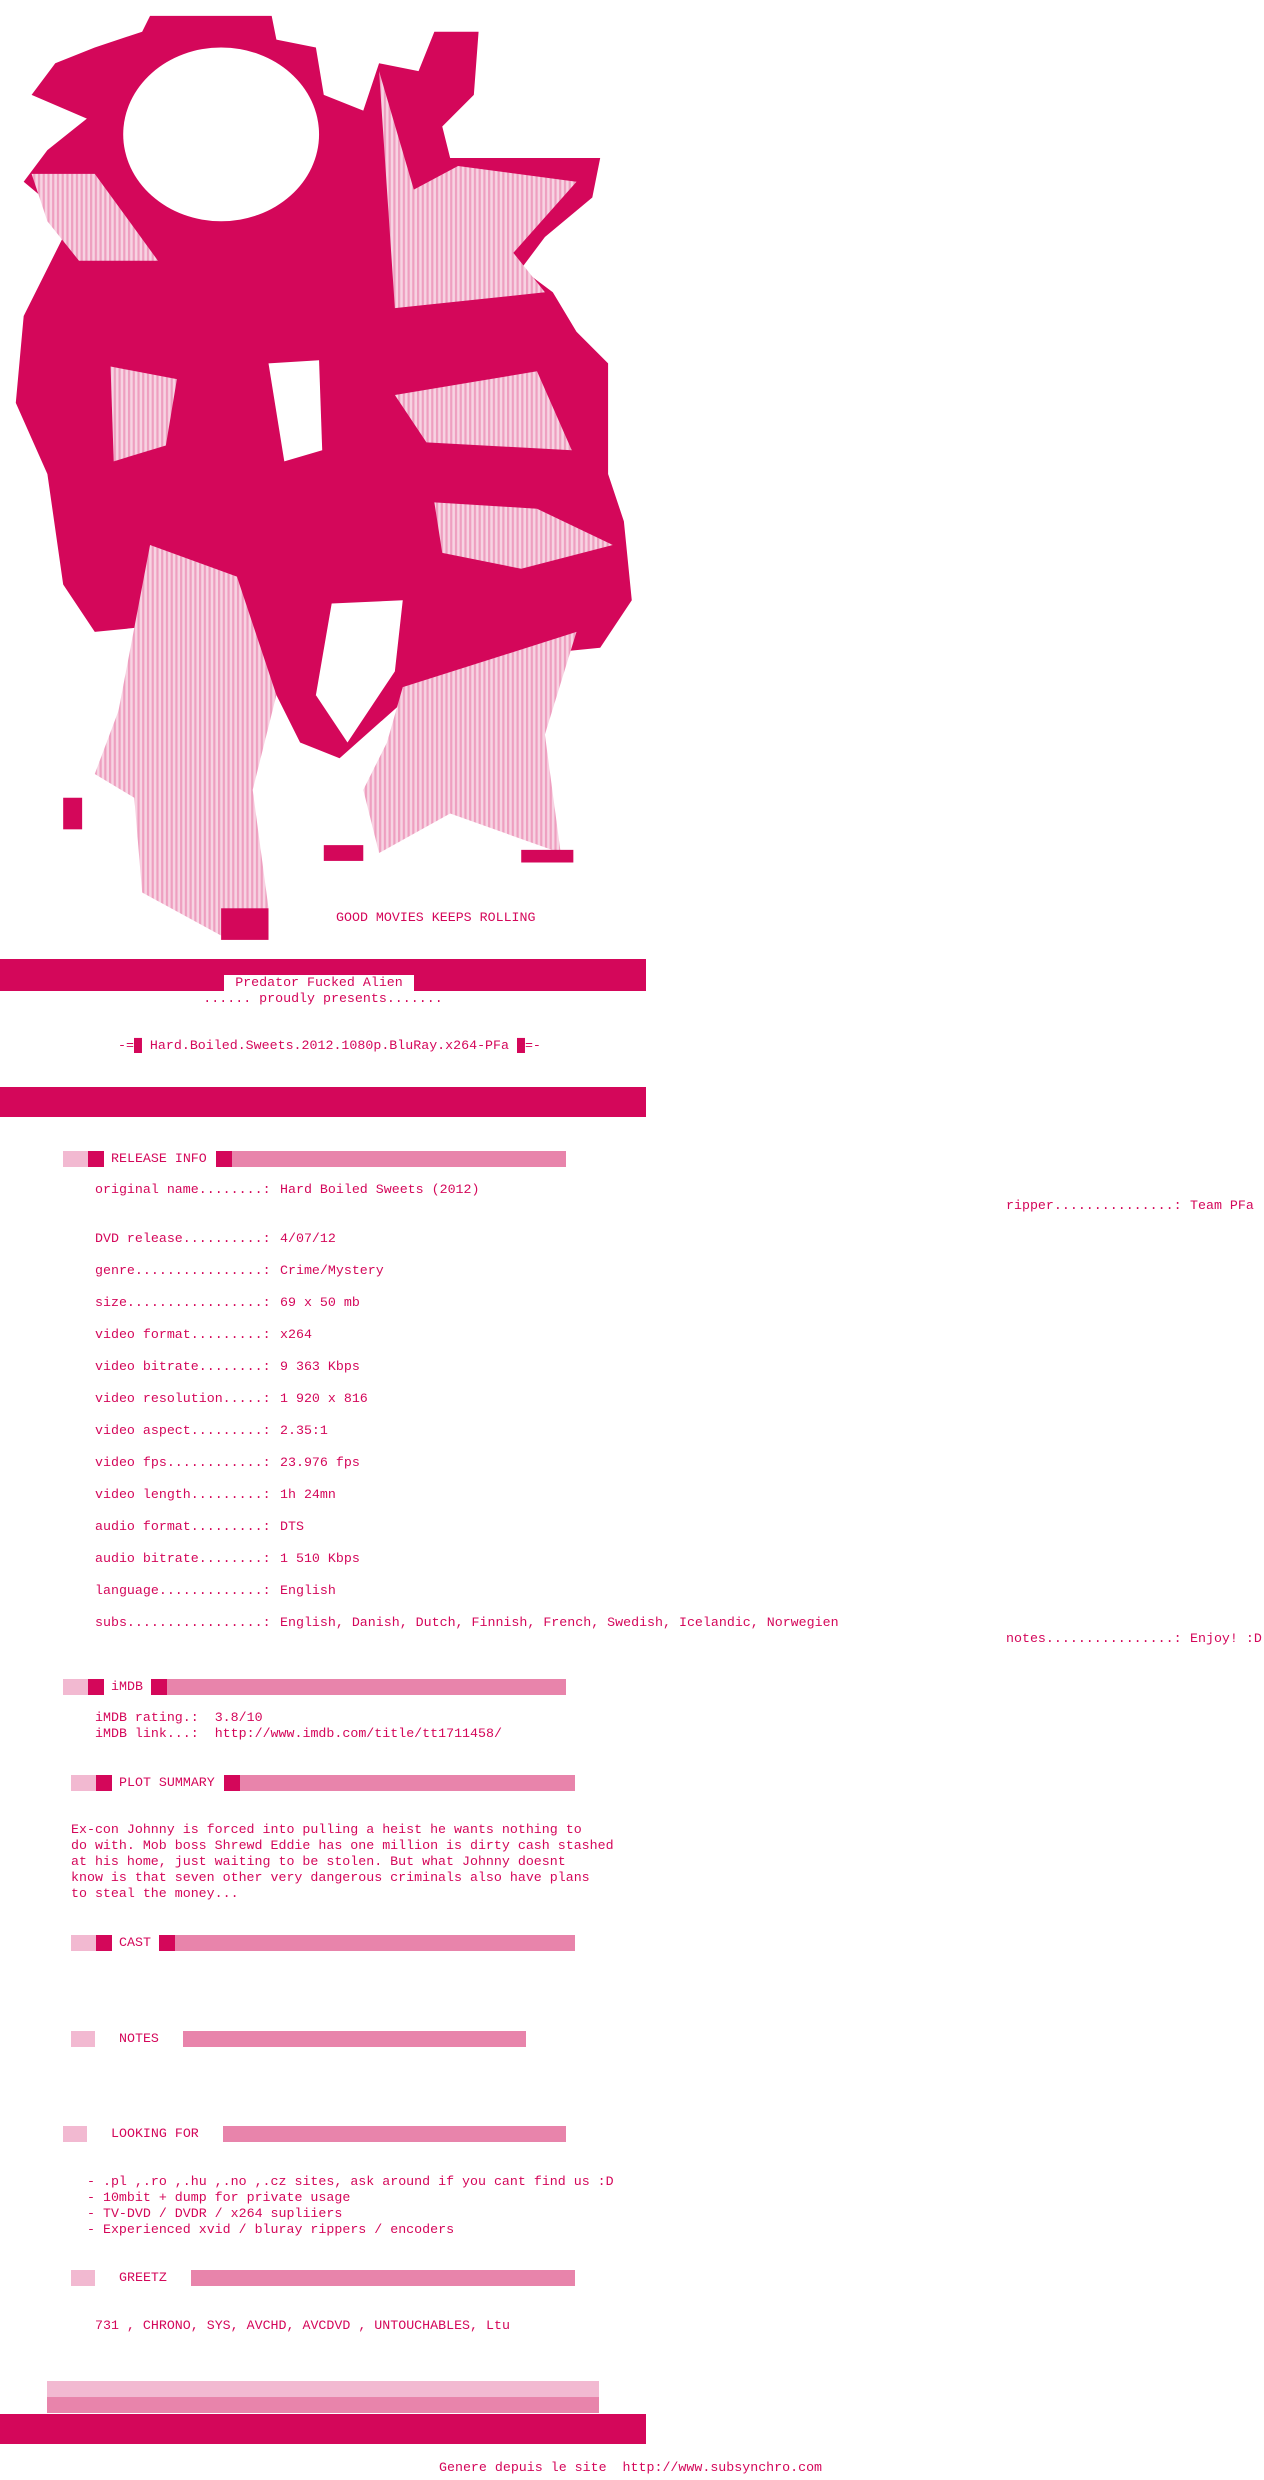 The width and height of the screenshot is (1264, 2480). Describe the element at coordinates (183, 1494) in the screenshot. I see `info-label: video length.........:` at that location.